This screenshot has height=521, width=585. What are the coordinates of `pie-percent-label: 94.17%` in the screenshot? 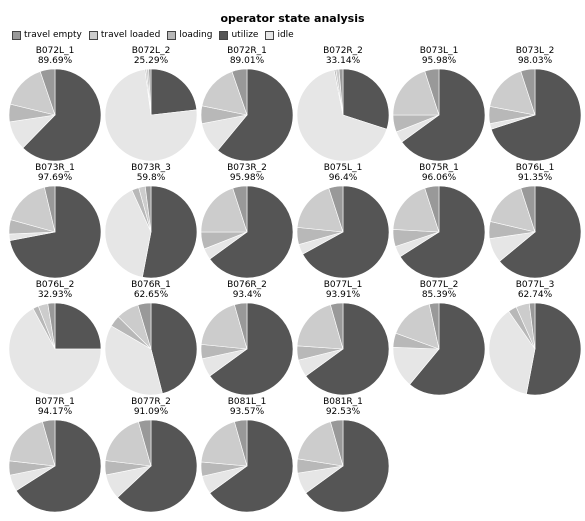 It's located at (55, 412).